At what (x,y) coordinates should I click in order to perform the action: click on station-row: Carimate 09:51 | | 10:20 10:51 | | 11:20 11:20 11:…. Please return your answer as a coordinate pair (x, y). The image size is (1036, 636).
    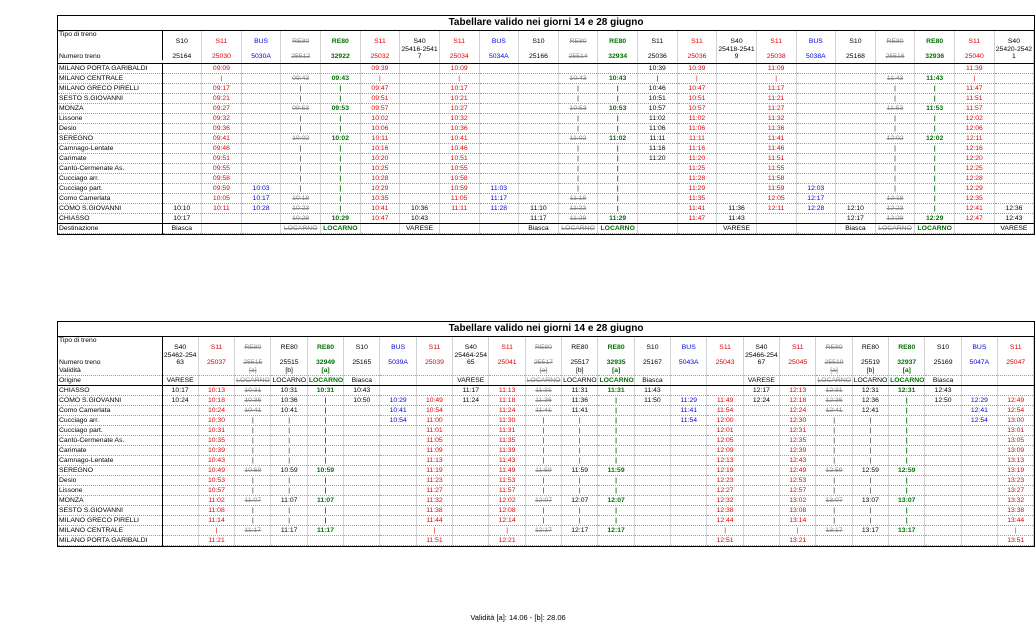
    Looking at the image, I should click on (546, 158).